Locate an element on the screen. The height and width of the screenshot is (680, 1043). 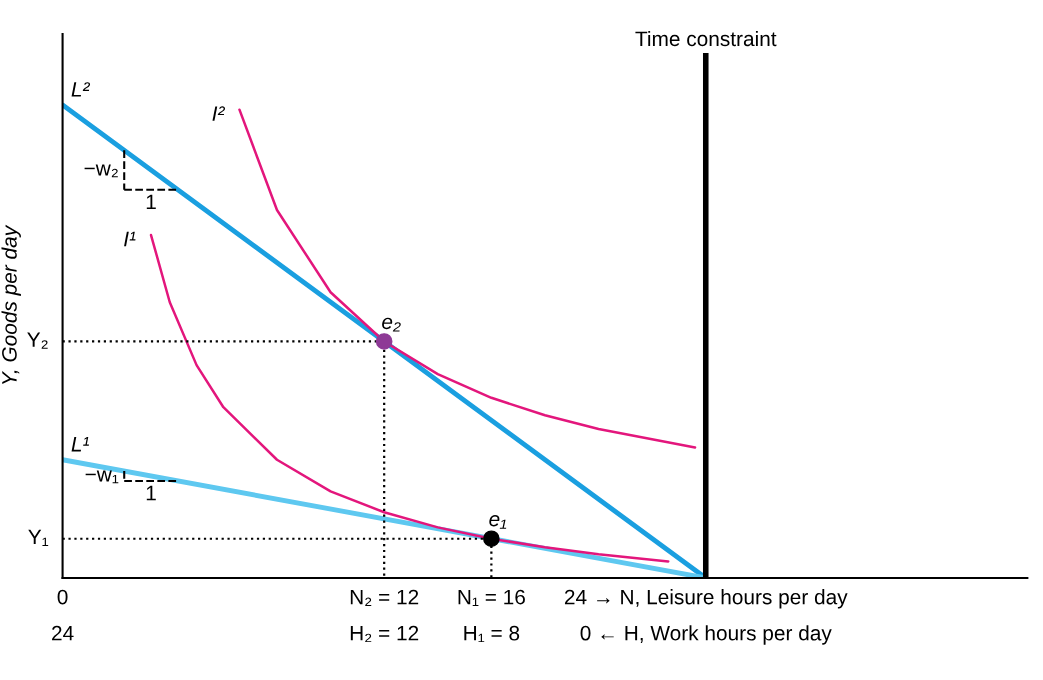
series-label: e₁ is located at coordinates (498, 522).